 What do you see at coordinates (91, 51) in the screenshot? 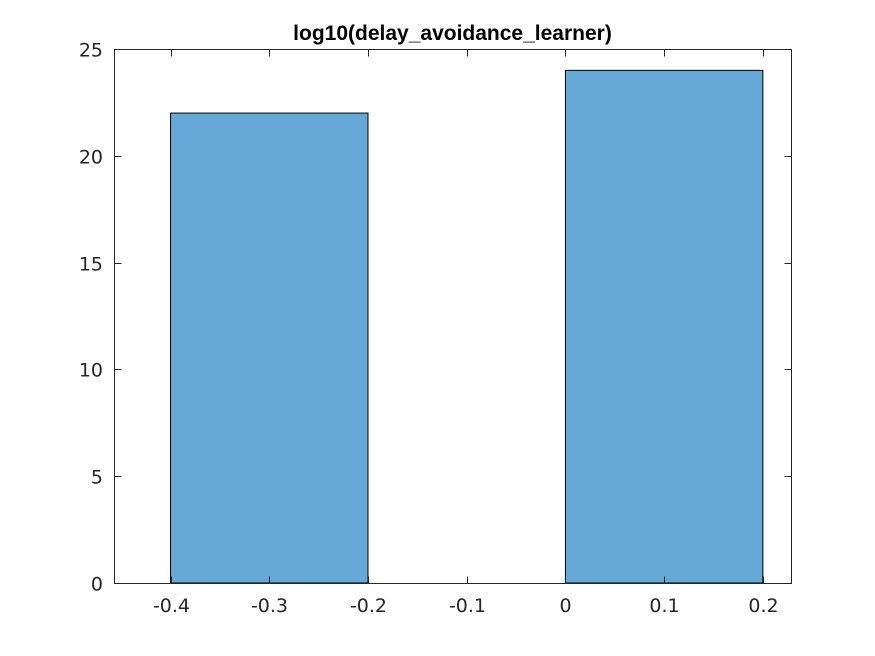
I see `y-tick-label: 25` at bounding box center [91, 51].